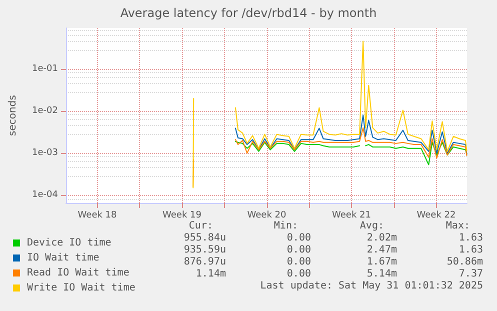  Describe the element at coordinates (45, 153) in the screenshot. I see `y-tick-label: 1e-03` at that location.